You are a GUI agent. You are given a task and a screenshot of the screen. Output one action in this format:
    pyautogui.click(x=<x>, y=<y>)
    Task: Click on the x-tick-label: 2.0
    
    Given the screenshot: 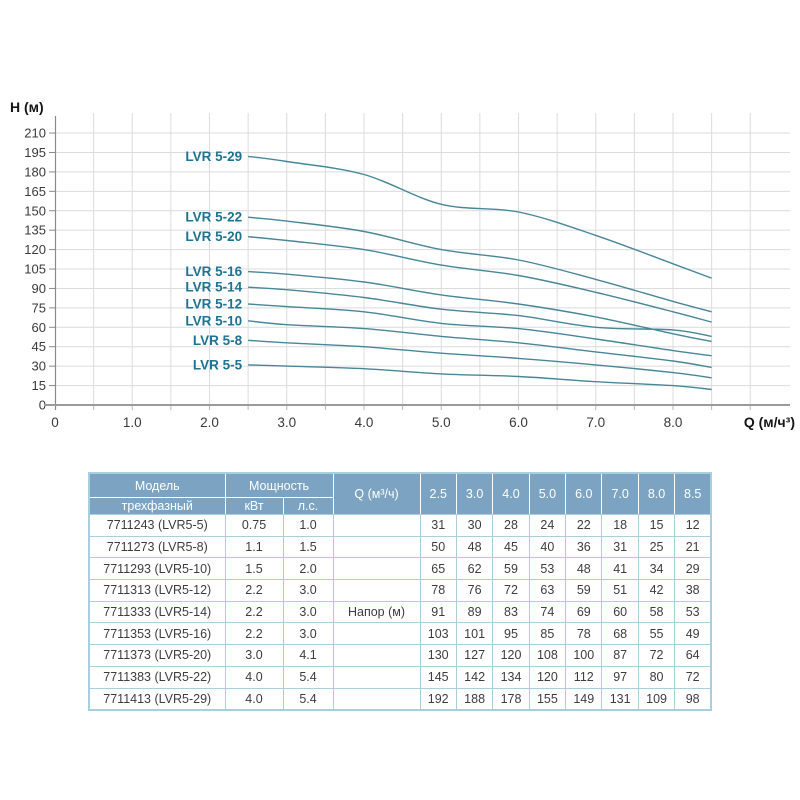 What is the action you would take?
    pyautogui.click(x=209, y=422)
    